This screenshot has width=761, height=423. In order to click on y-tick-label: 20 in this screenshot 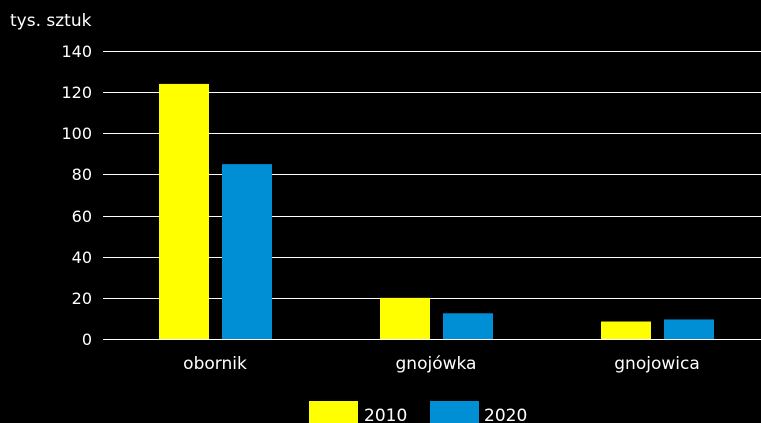, I will do `click(82, 298)`.